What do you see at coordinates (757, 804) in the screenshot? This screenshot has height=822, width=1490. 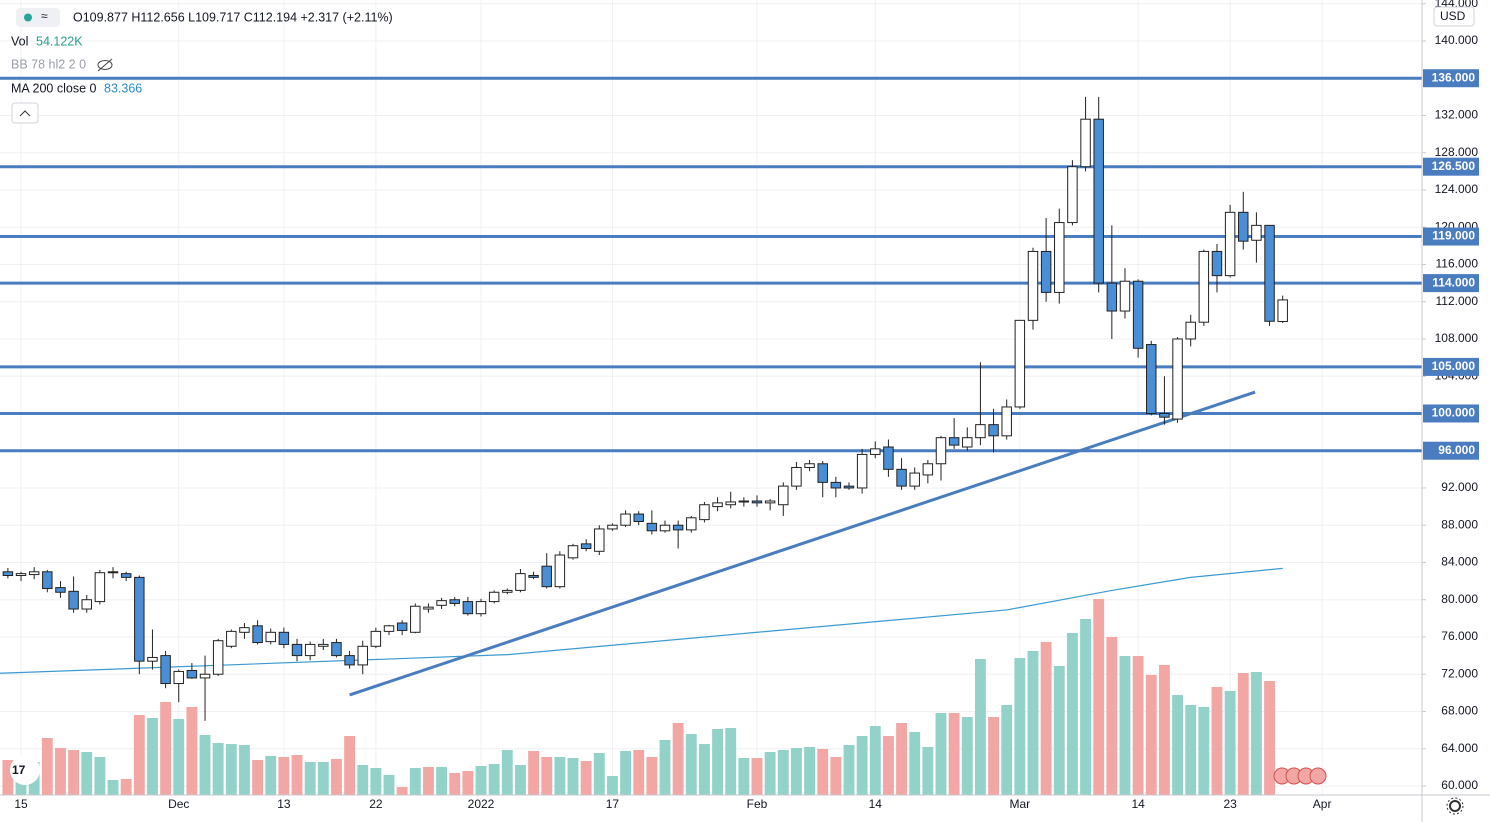 I see `x-tick-label: Feb` at bounding box center [757, 804].